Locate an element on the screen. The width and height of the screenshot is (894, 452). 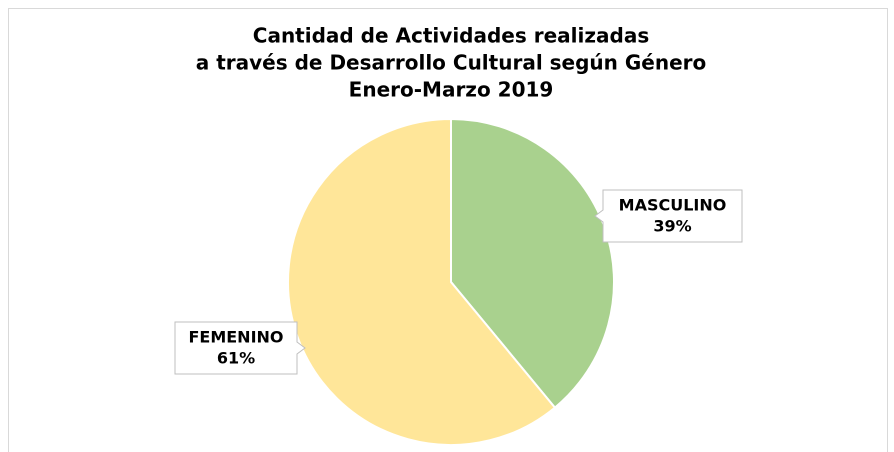
data-label-name: FEMENINO is located at coordinates (235, 337).